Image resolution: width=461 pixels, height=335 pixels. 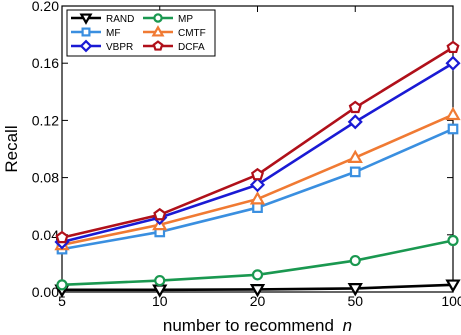 What do you see at coordinates (347, 325) in the screenshot?
I see `x-axis-label-var: n` at bounding box center [347, 325].